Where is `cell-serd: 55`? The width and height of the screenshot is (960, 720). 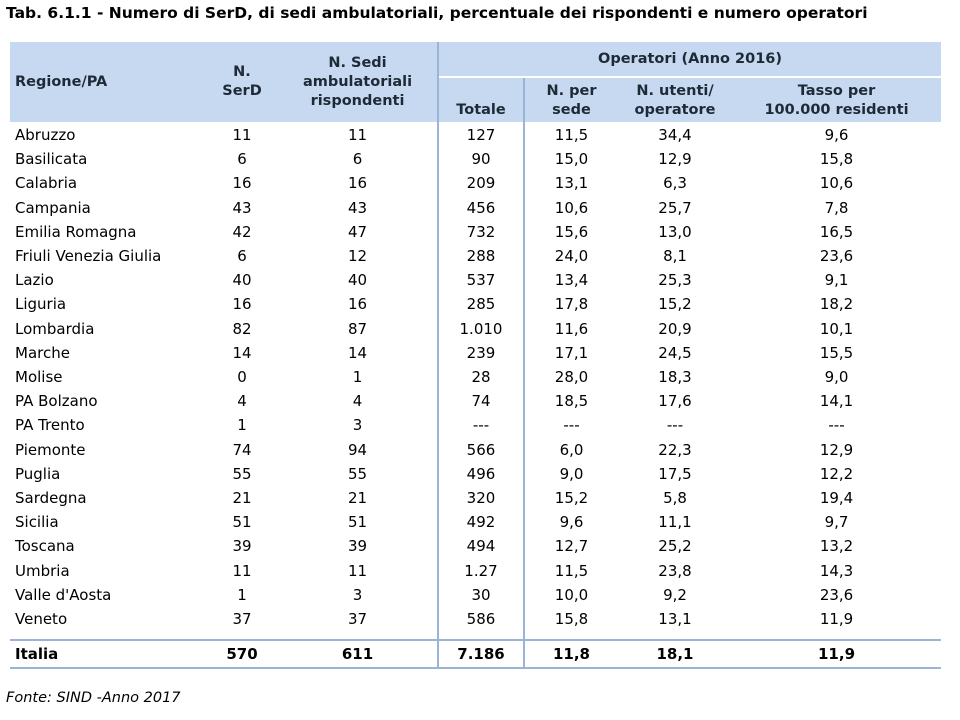
cell-serd: 55 is located at coordinates (242, 473).